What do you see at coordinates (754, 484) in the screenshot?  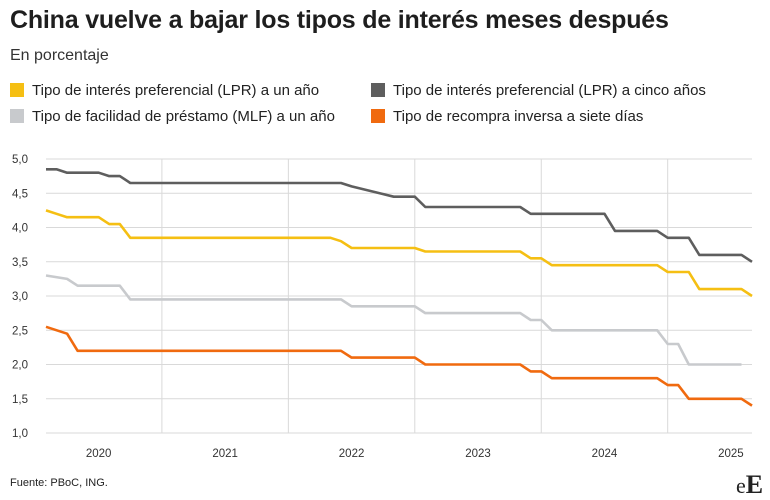 I see `logo-big: E` at bounding box center [754, 484].